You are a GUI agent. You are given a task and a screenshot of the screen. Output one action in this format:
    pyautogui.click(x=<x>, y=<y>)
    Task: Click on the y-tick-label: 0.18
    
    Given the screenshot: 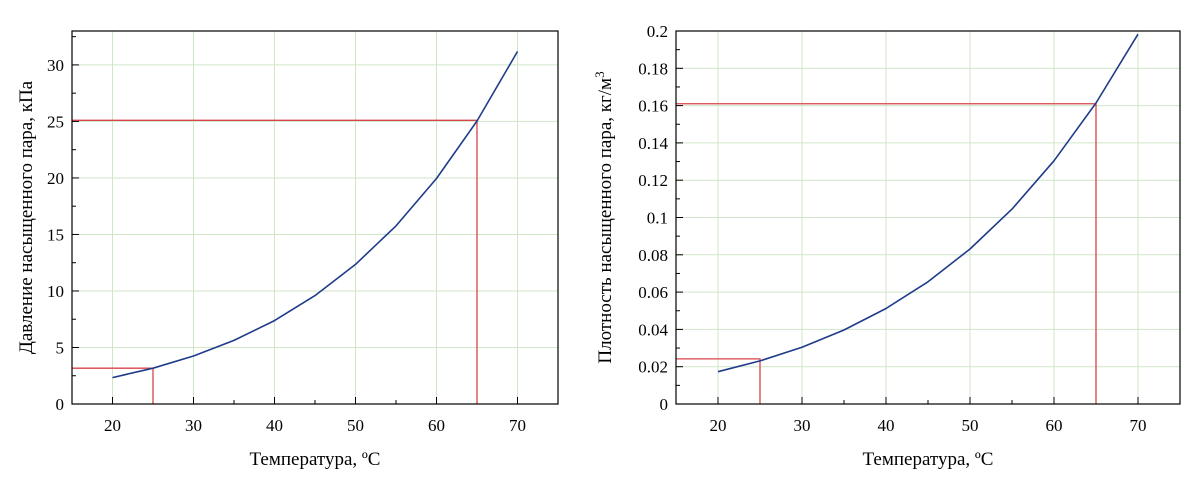 What is the action you would take?
    pyautogui.click(x=653, y=68)
    